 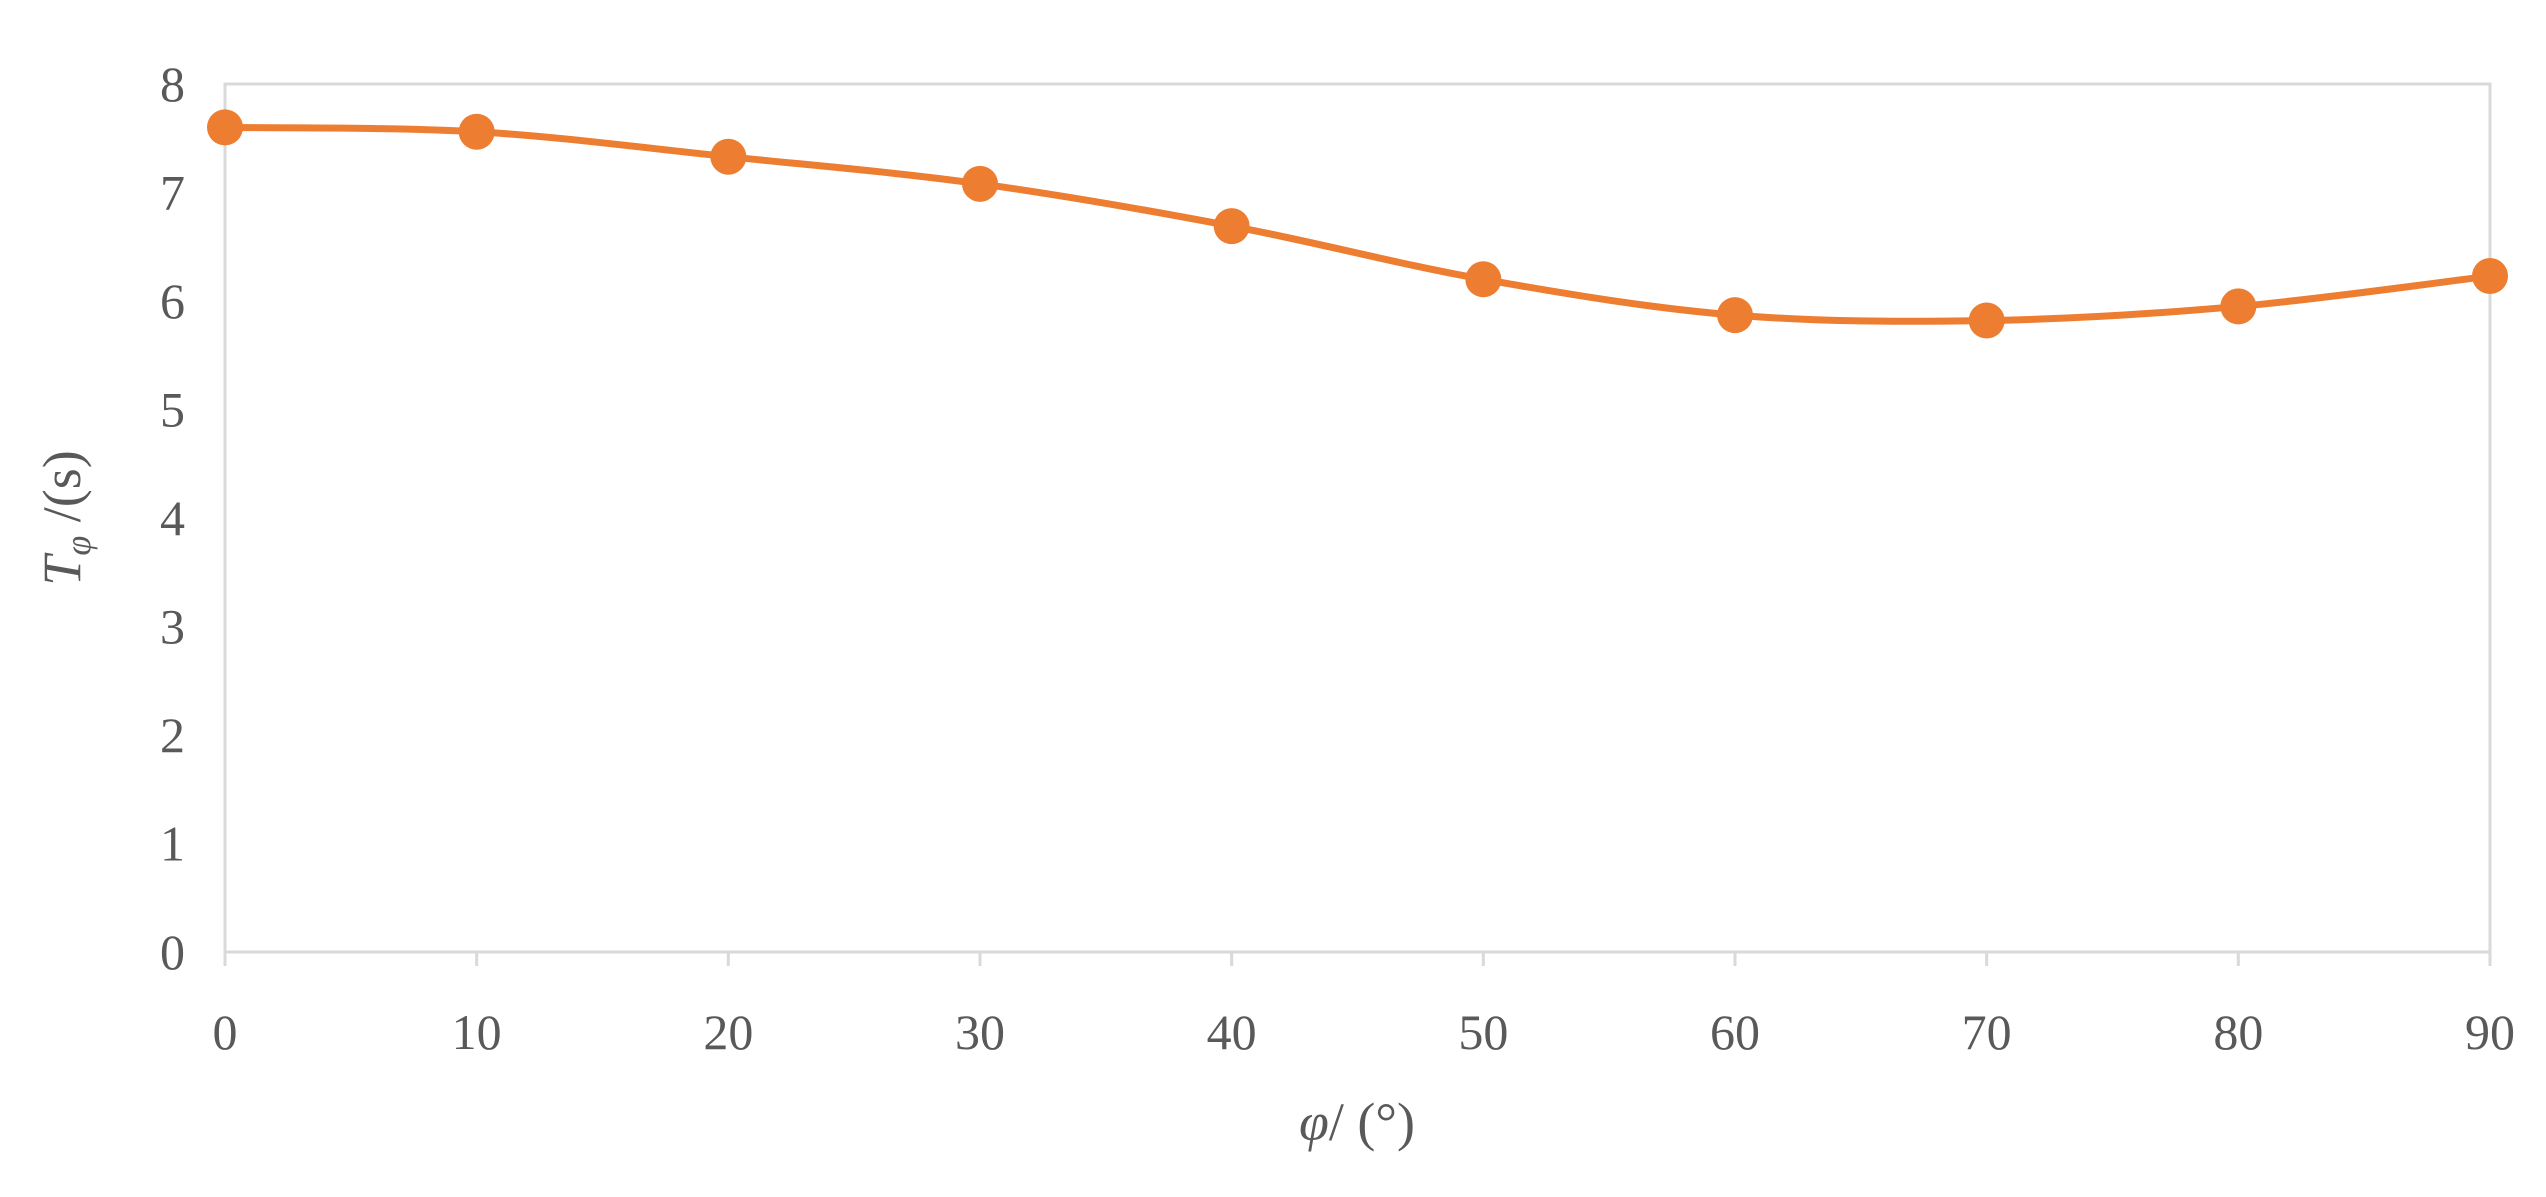 What do you see at coordinates (2490, 1032) in the screenshot?
I see `x-tick-label: 90` at bounding box center [2490, 1032].